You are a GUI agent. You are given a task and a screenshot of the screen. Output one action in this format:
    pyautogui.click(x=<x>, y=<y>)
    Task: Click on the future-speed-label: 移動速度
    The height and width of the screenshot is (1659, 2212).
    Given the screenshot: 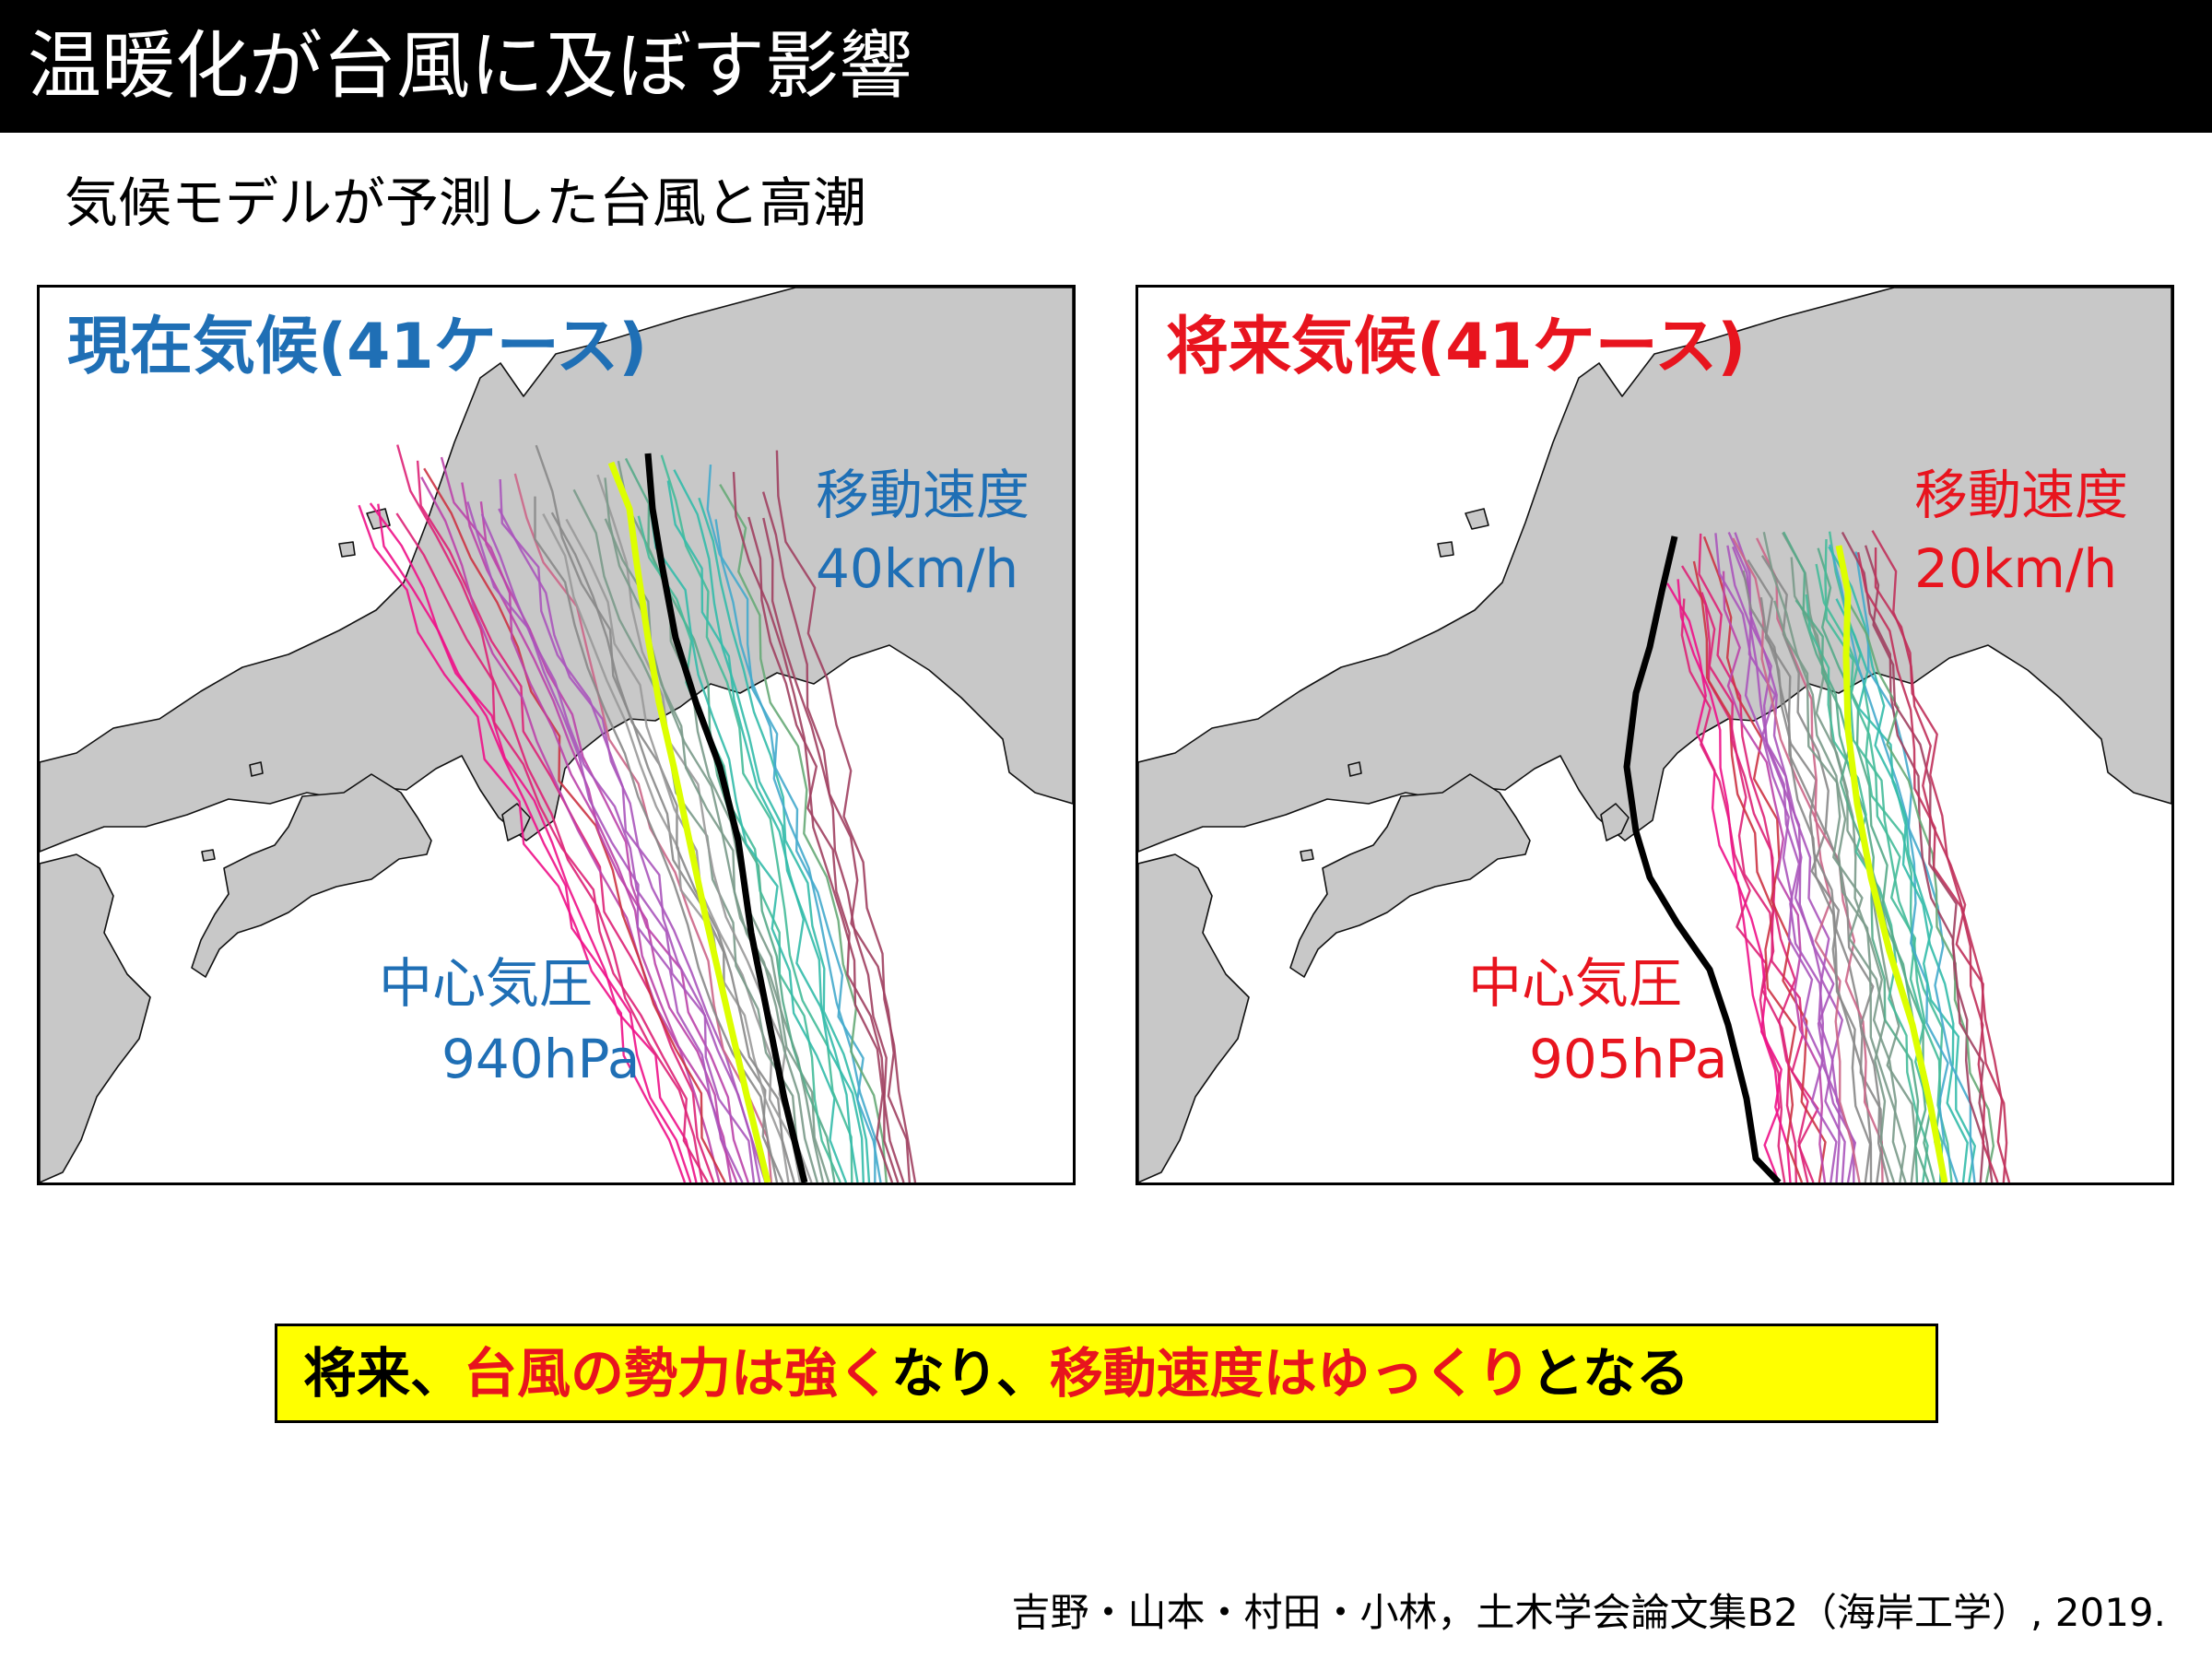 What is the action you would take?
    pyautogui.click(x=2021, y=495)
    